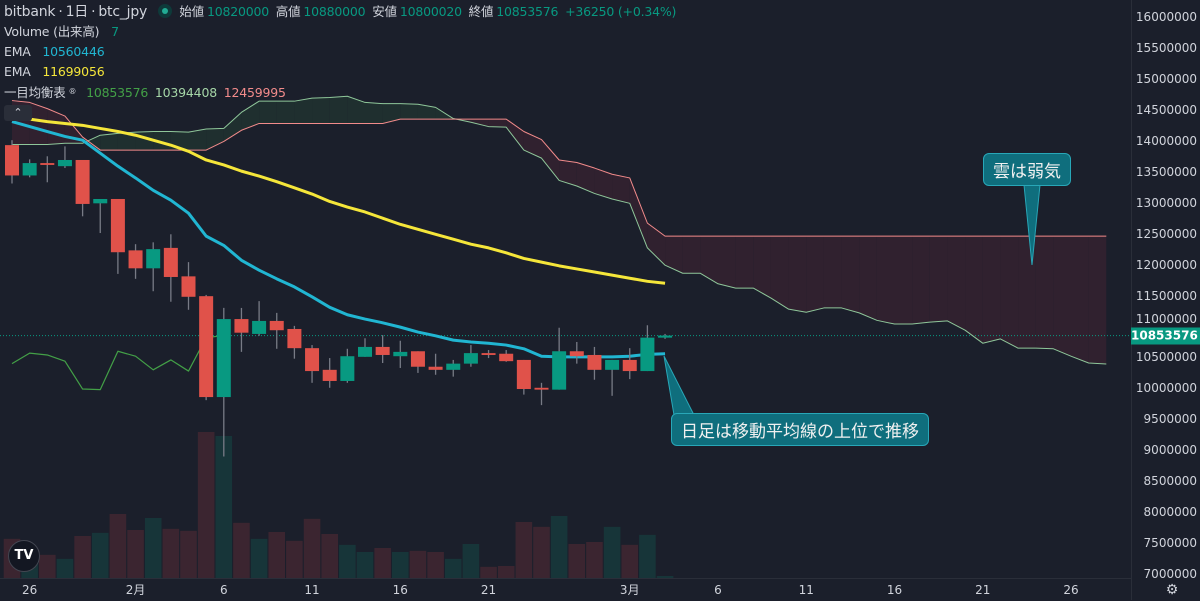  I want to click on ema-fast-value: 10560446, so click(73, 51).